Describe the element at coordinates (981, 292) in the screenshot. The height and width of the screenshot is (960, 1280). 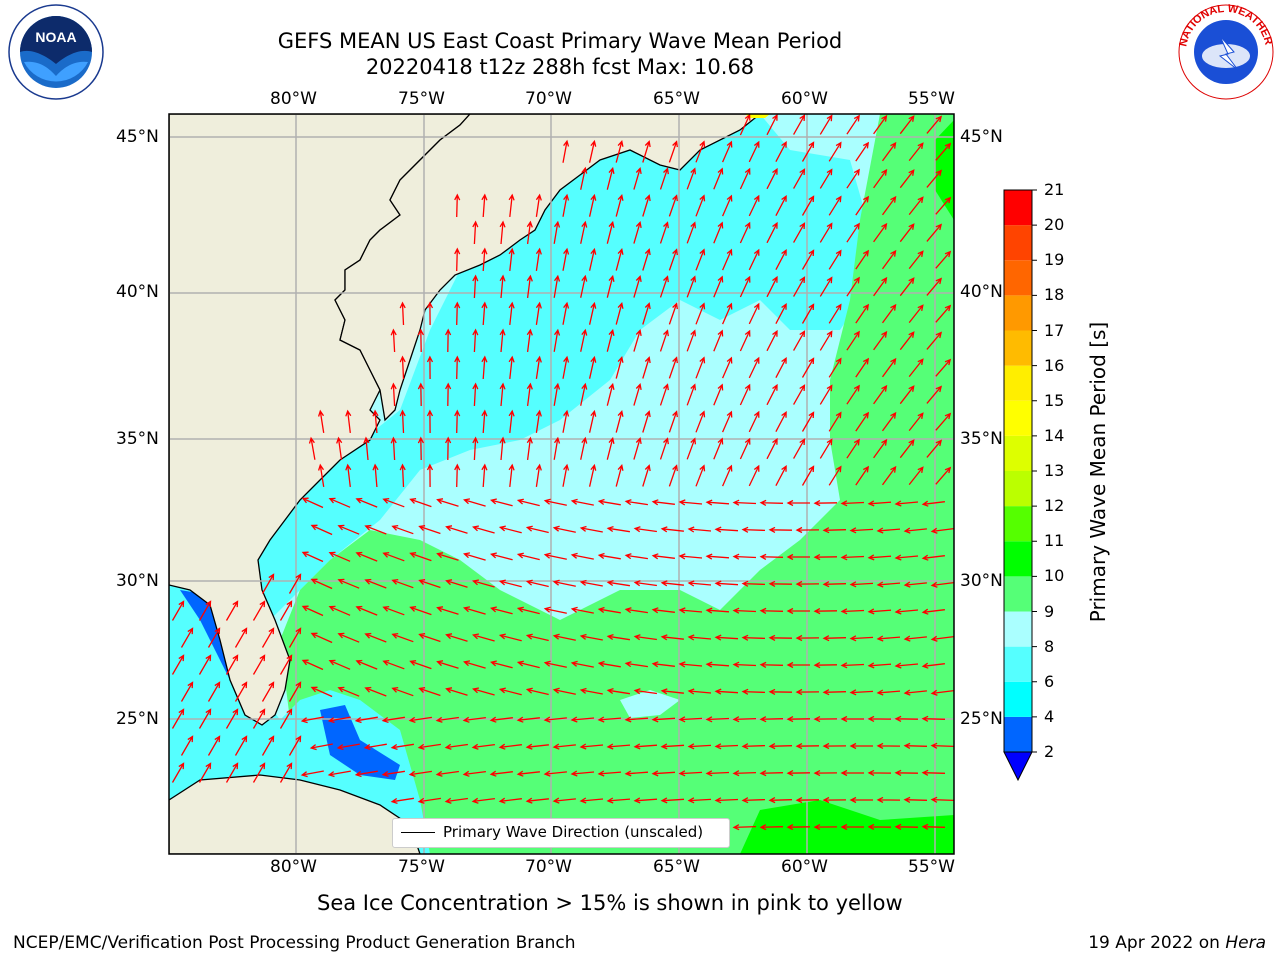
I see `lat-label-right-40n: 40°N` at that location.